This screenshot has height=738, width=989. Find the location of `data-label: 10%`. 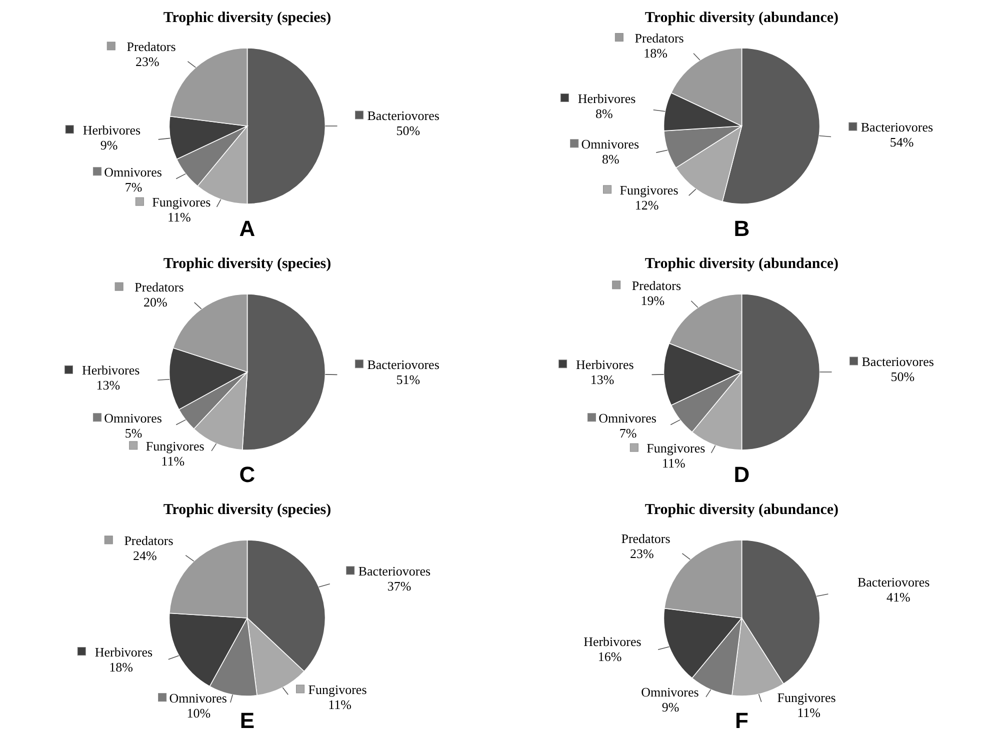

data-label: 10% is located at coordinates (198, 712).